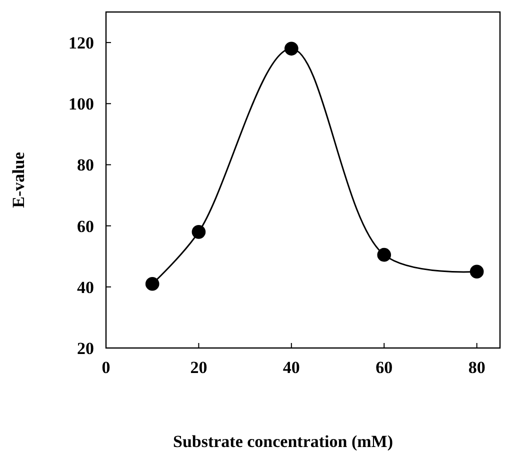 This screenshot has height=455, width=515. What do you see at coordinates (85, 165) in the screenshot?
I see `y-tick-label: 80` at bounding box center [85, 165].